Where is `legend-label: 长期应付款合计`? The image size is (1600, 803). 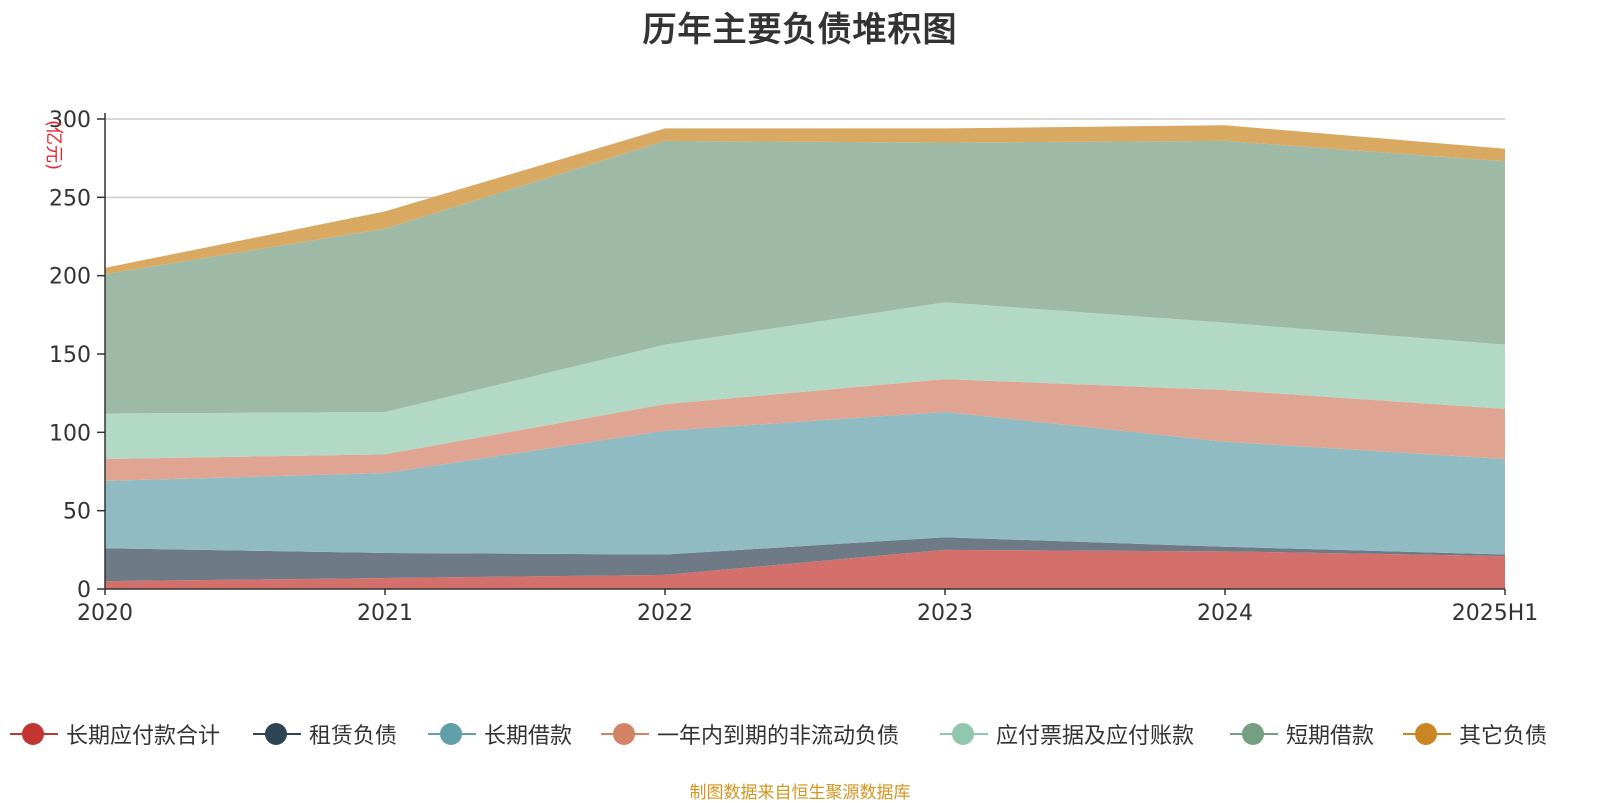 legend-label: 长期应付款合计 is located at coordinates (143, 736).